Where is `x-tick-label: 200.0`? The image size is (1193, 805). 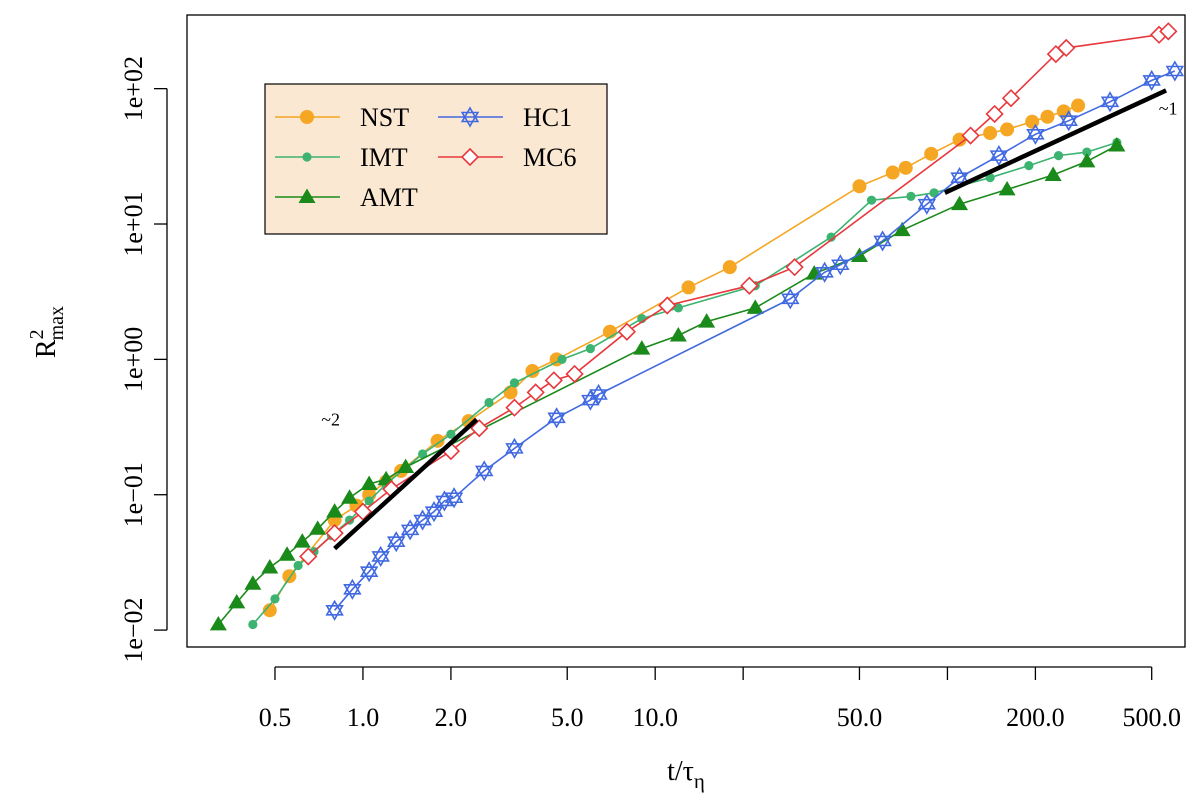
x-tick-label: 200.0 is located at coordinates (1035, 717).